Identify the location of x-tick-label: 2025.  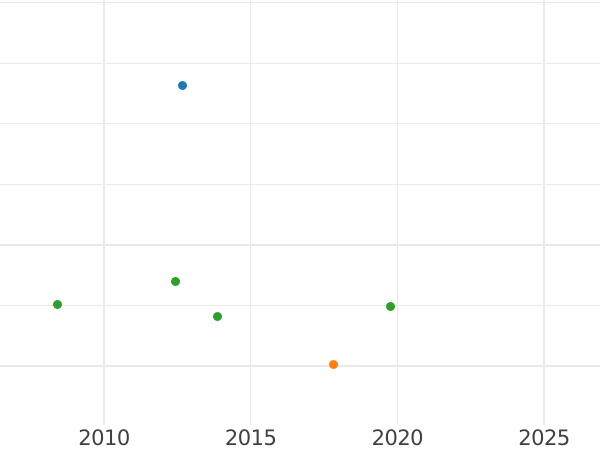
(544, 438).